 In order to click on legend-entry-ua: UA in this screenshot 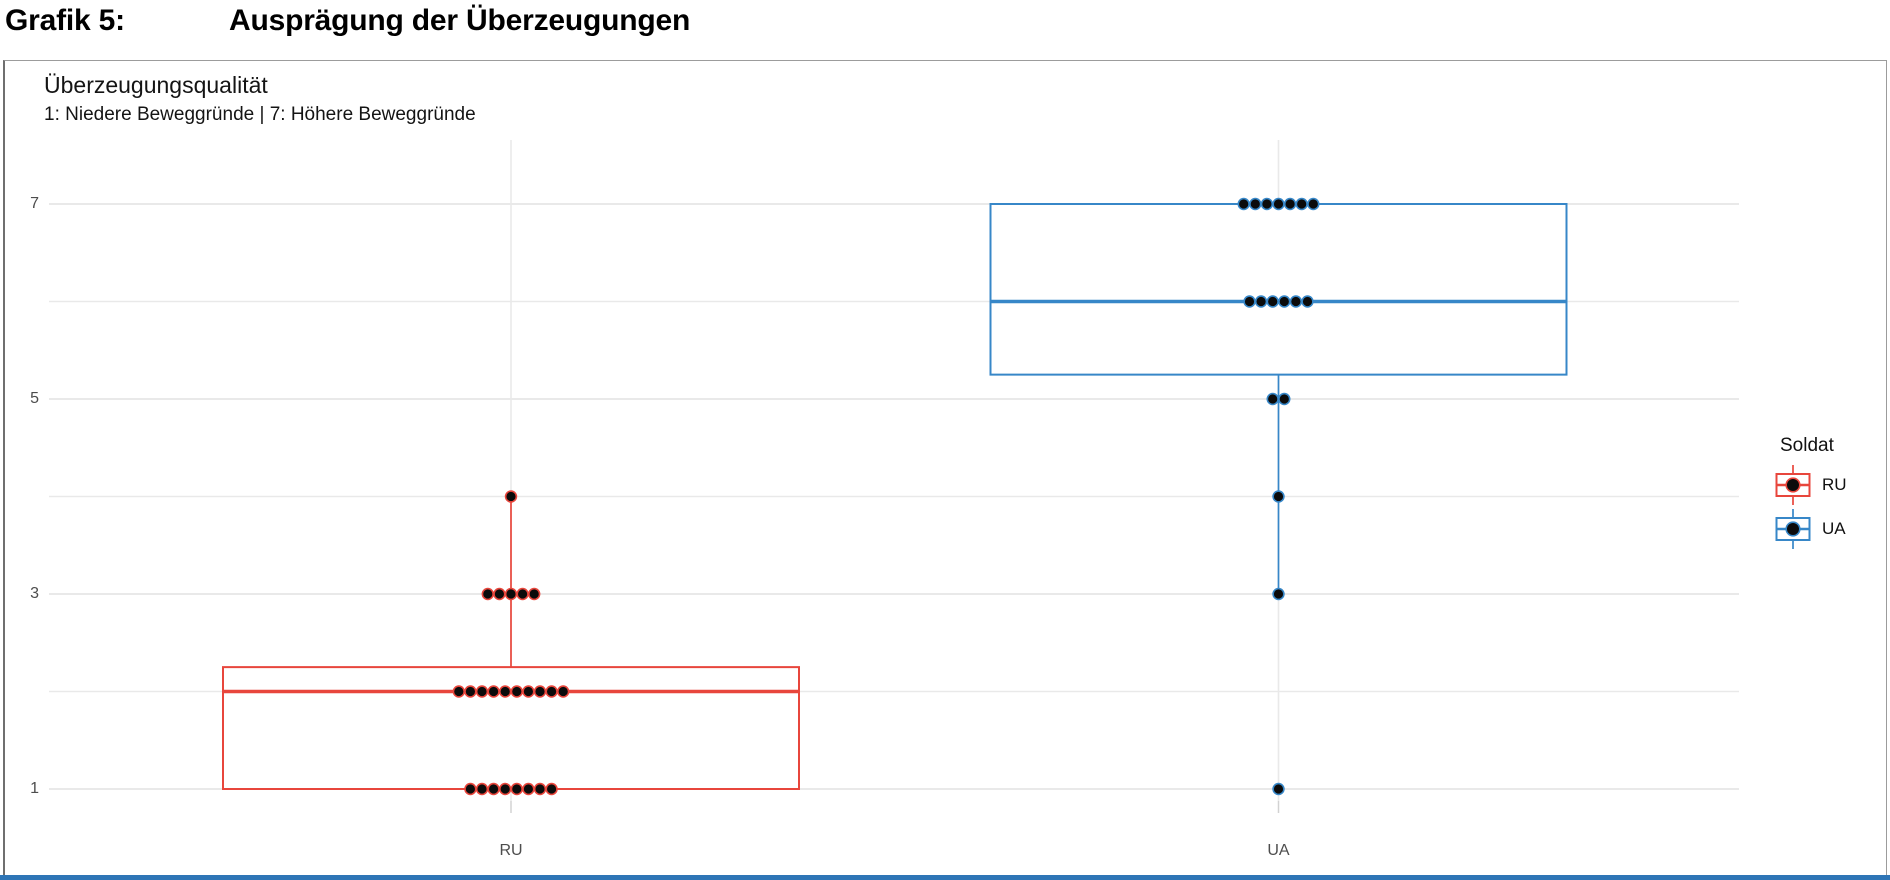, I will do `click(1831, 529)`.